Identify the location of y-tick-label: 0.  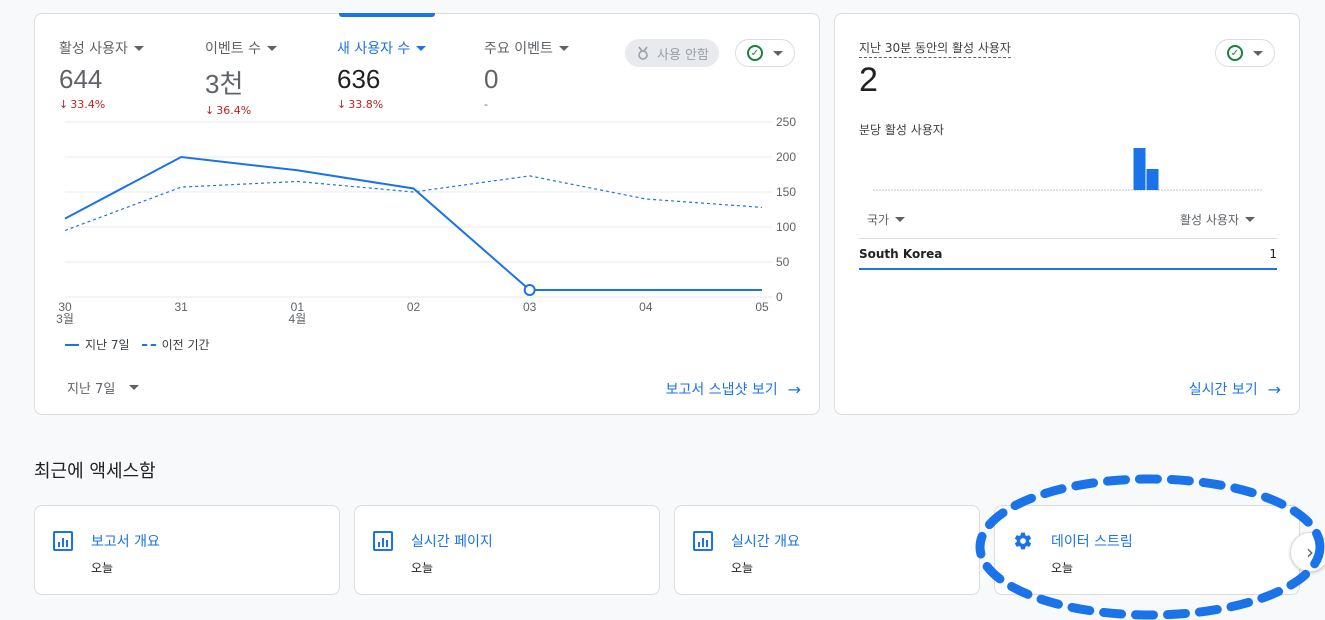
(779, 297).